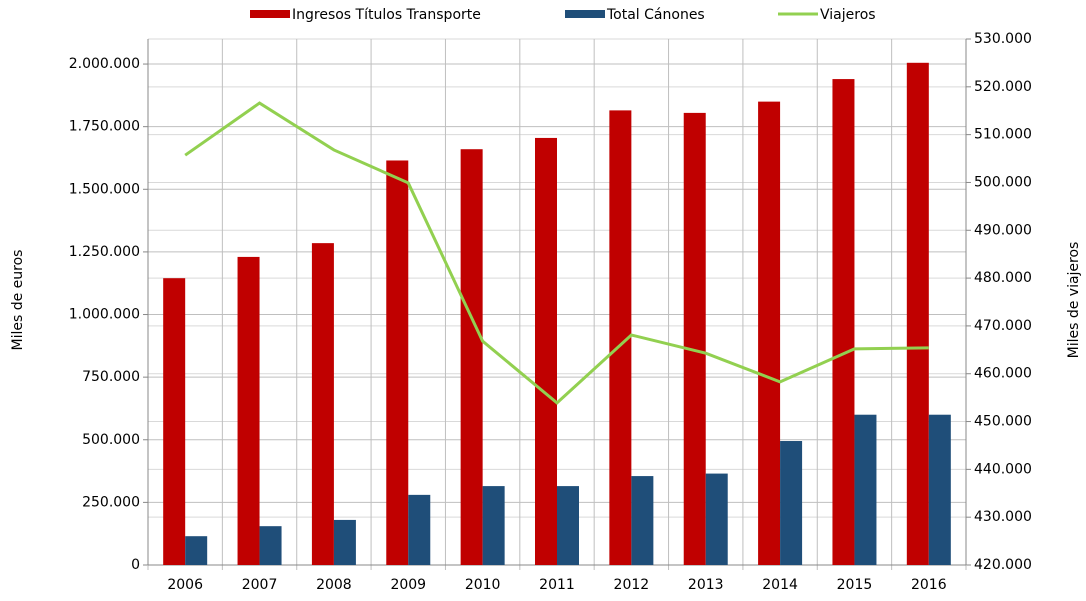 The image size is (1086, 601). What do you see at coordinates (1074, 300) in the screenshot?
I see `y2-axis-title: Miles de viajeros` at bounding box center [1074, 300].